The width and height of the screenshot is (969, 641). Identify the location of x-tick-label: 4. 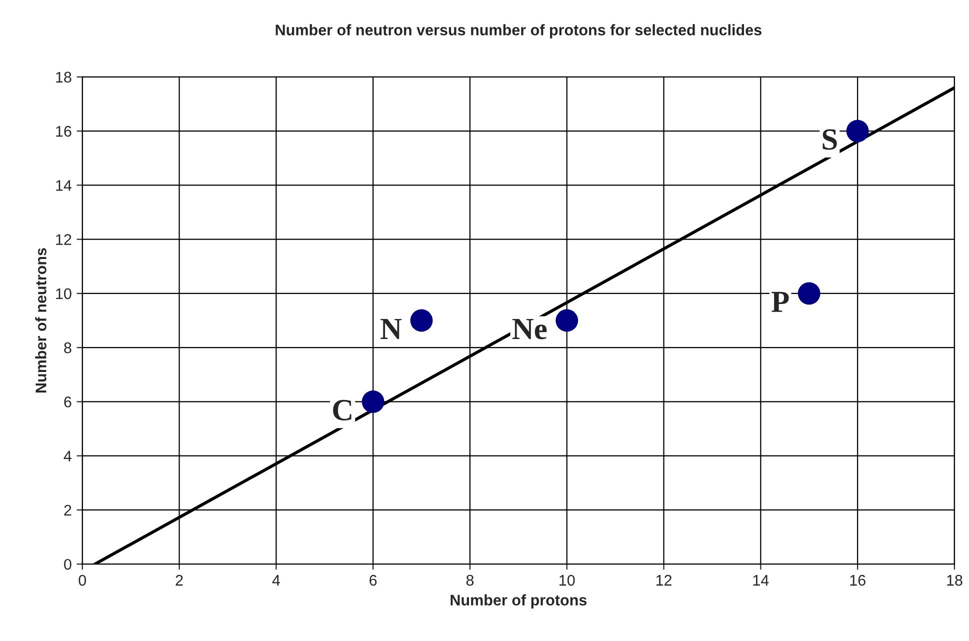
(276, 580).